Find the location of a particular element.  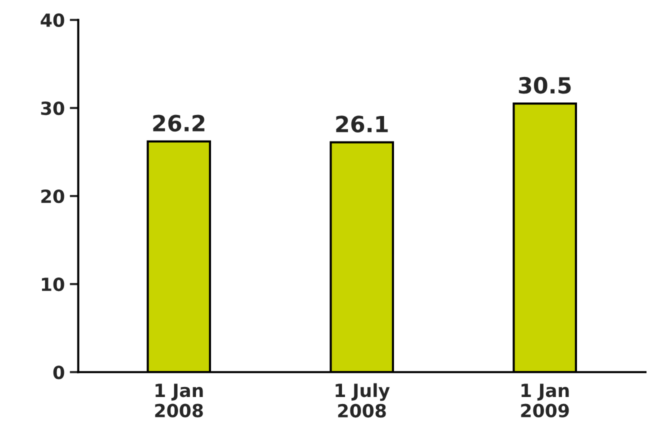

data-label: 26.2 is located at coordinates (178, 123).